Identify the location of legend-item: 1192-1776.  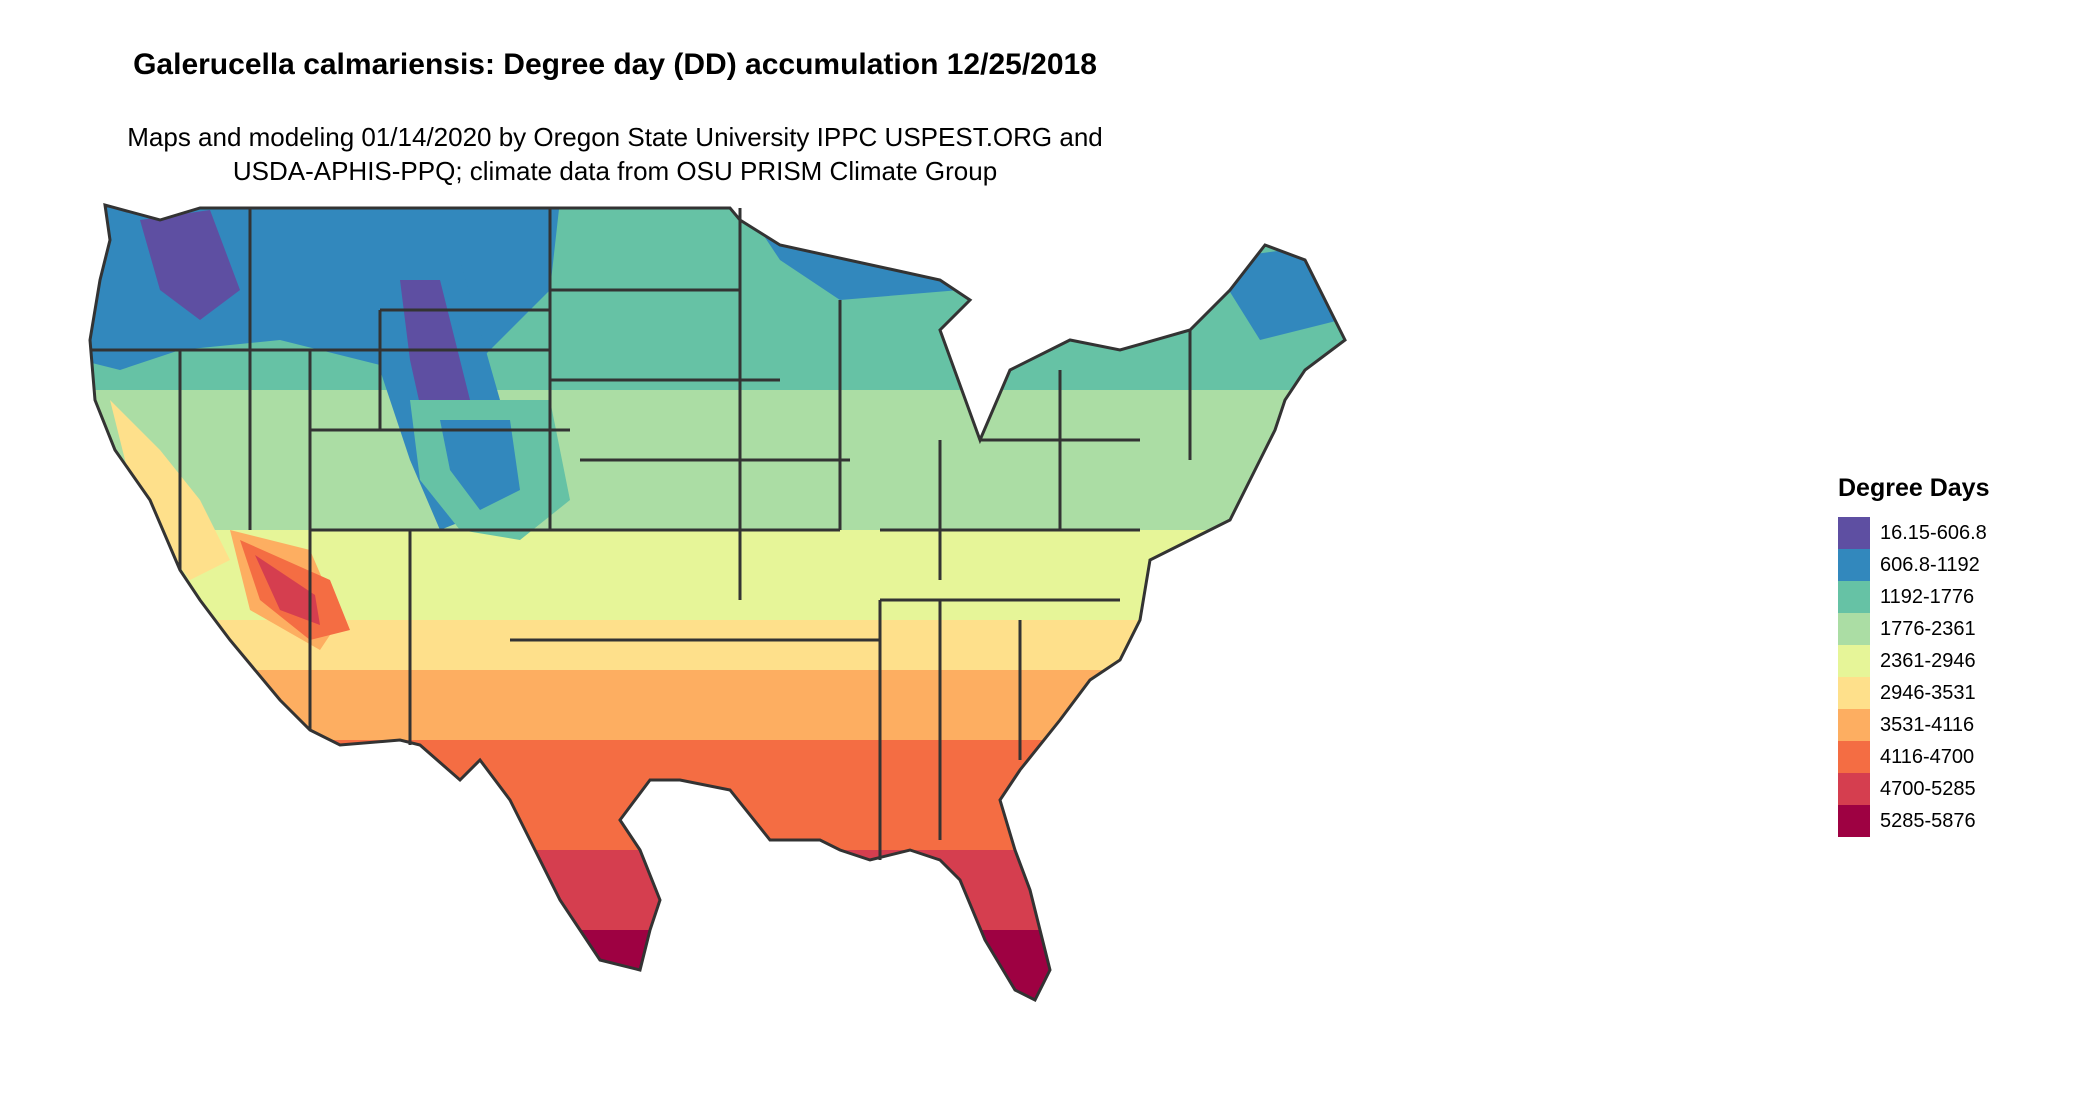
(1958, 597).